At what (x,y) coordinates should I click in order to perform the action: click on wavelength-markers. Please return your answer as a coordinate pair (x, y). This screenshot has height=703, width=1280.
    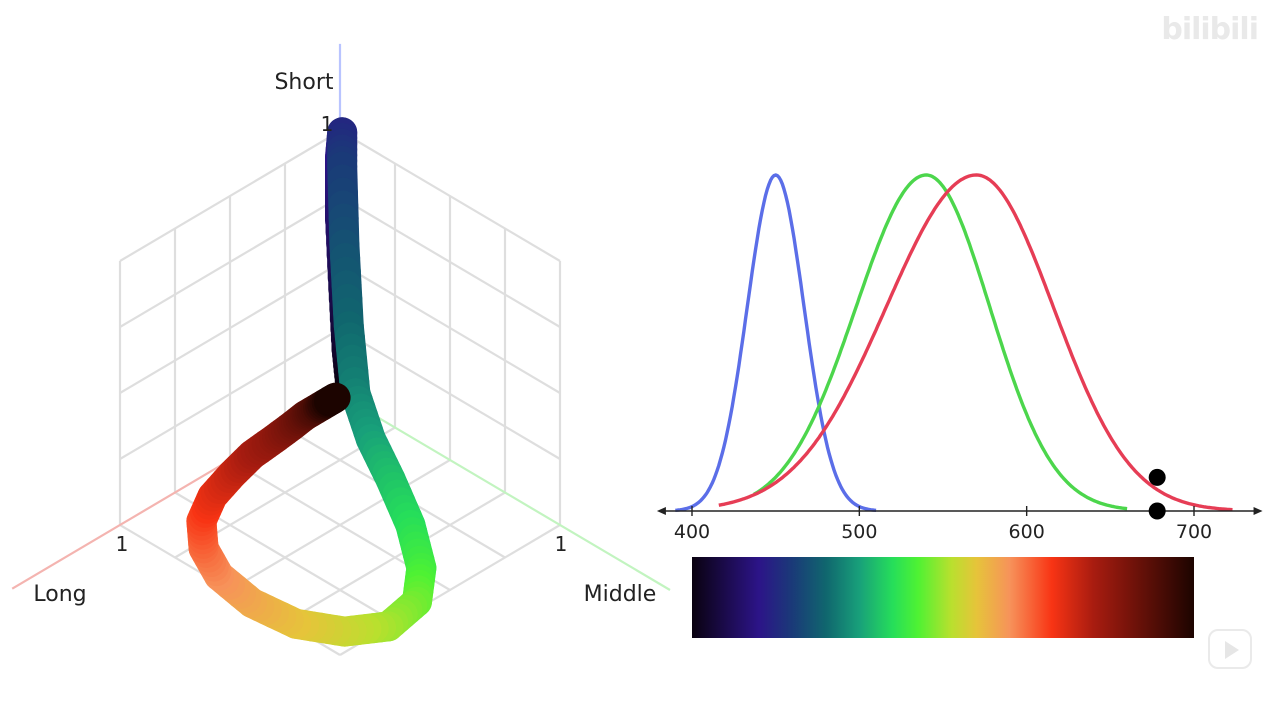
    Looking at the image, I should click on (1157, 494).